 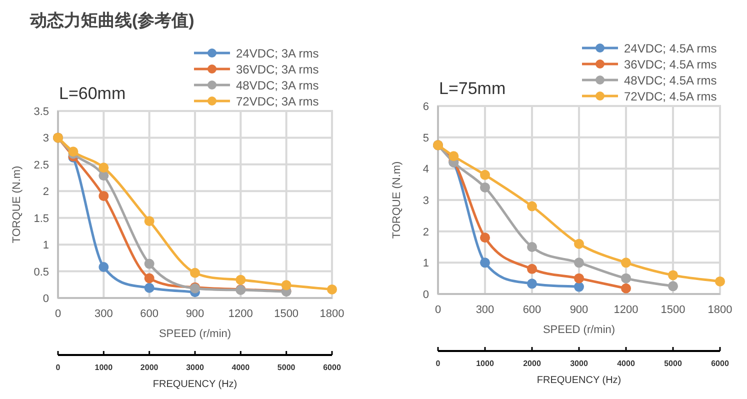 What do you see at coordinates (472, 88) in the screenshot?
I see `text: L=75mm` at bounding box center [472, 88].